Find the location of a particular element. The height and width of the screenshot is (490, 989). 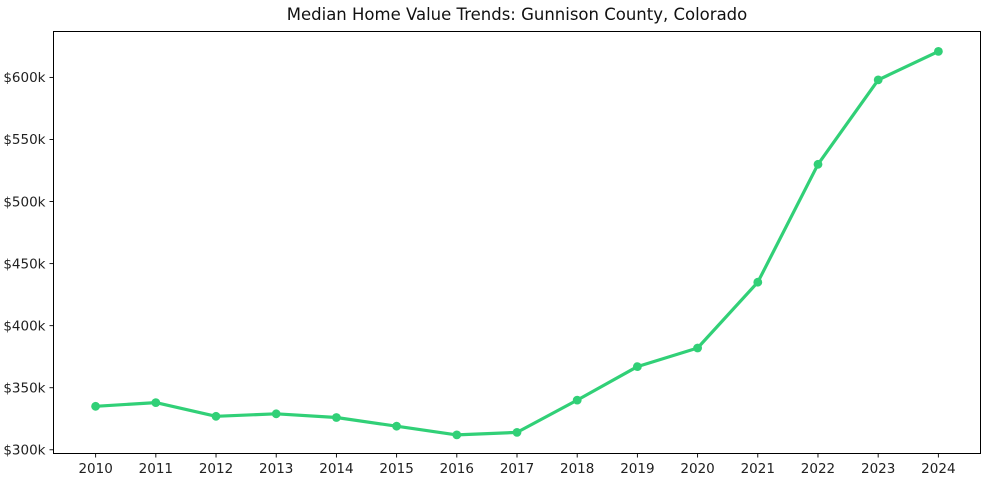

data-point-2023 is located at coordinates (878, 80).